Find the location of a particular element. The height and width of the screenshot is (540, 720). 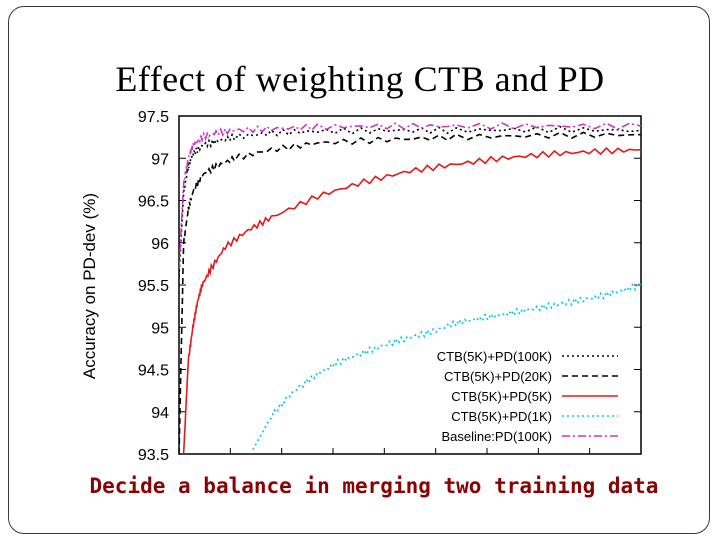

y-tick-label: 94.5 is located at coordinates (153, 371).